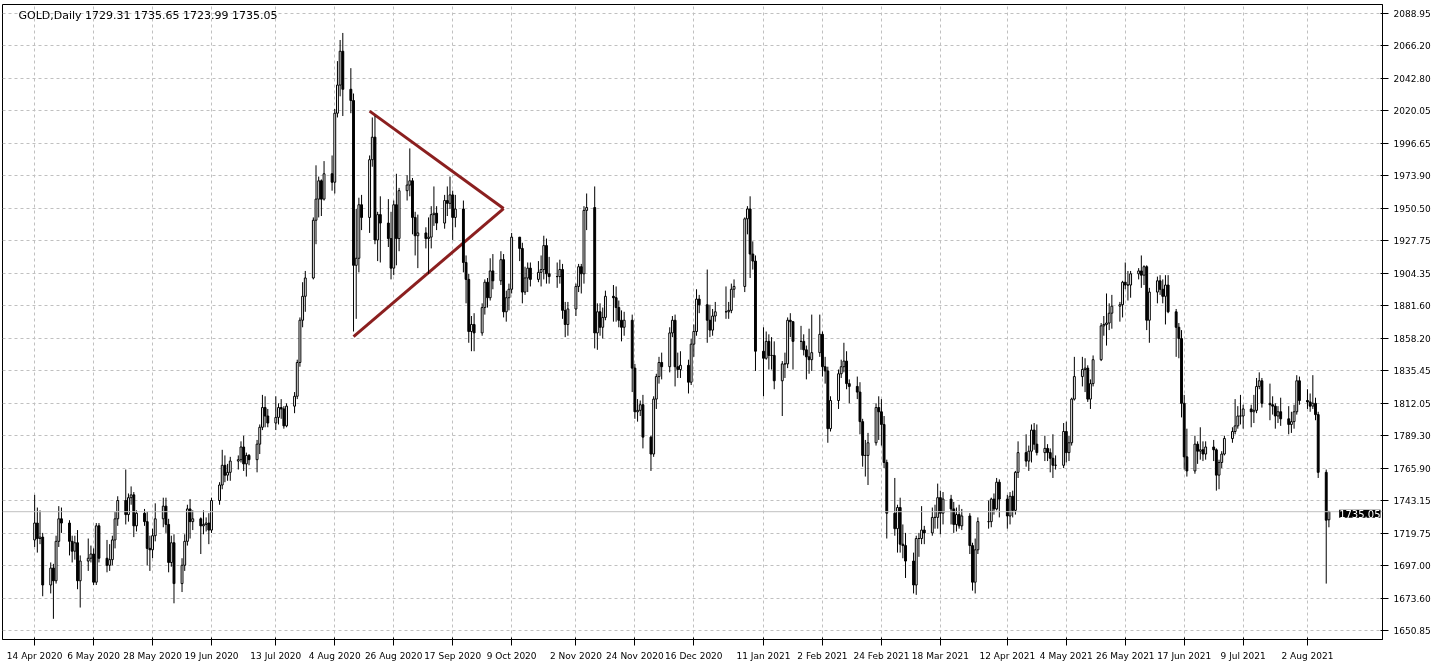  I want to click on x-tick-label: 28 May 2020, so click(153, 655).